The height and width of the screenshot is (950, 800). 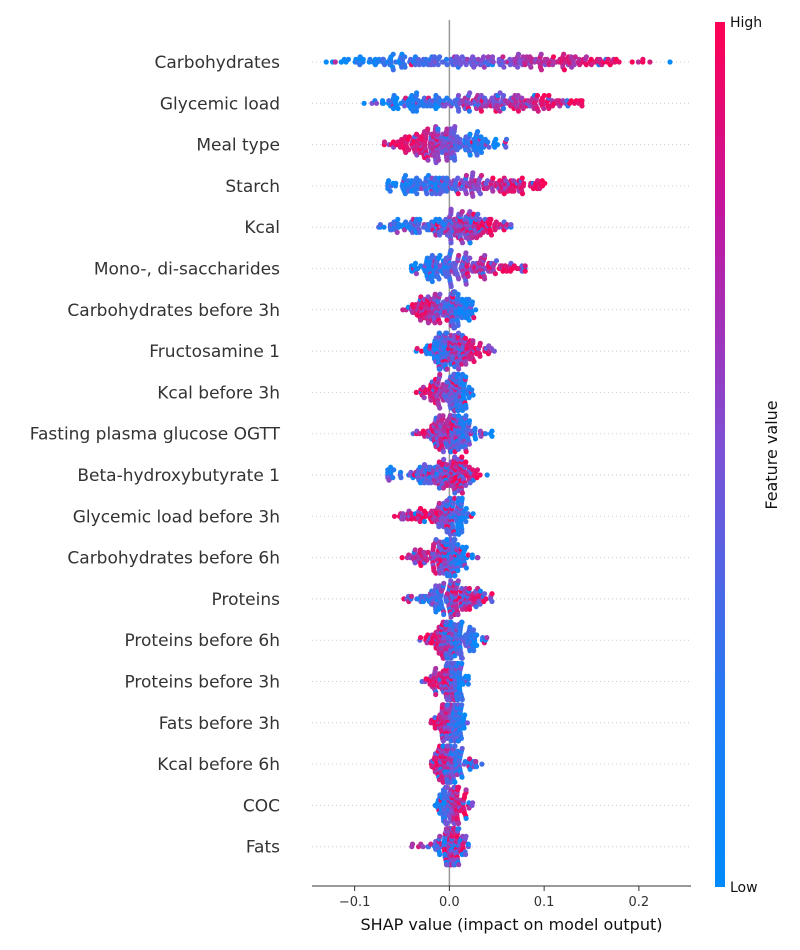 I want to click on feature-label: Fasting plasma glucose OGTT, so click(x=155, y=435).